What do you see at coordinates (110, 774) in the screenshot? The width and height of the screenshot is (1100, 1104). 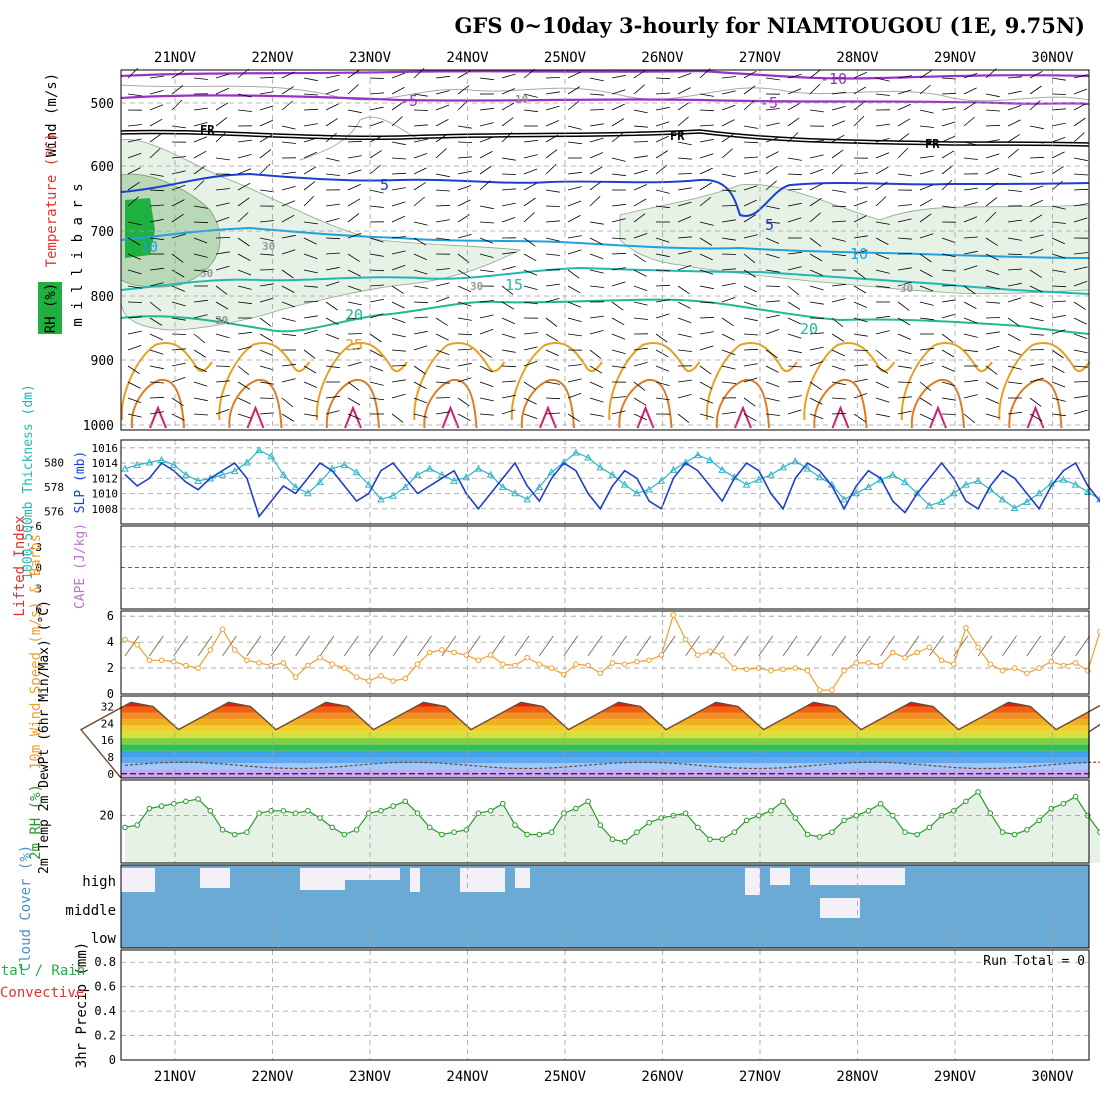 I see `temperature-tick-label: 0` at bounding box center [110, 774].